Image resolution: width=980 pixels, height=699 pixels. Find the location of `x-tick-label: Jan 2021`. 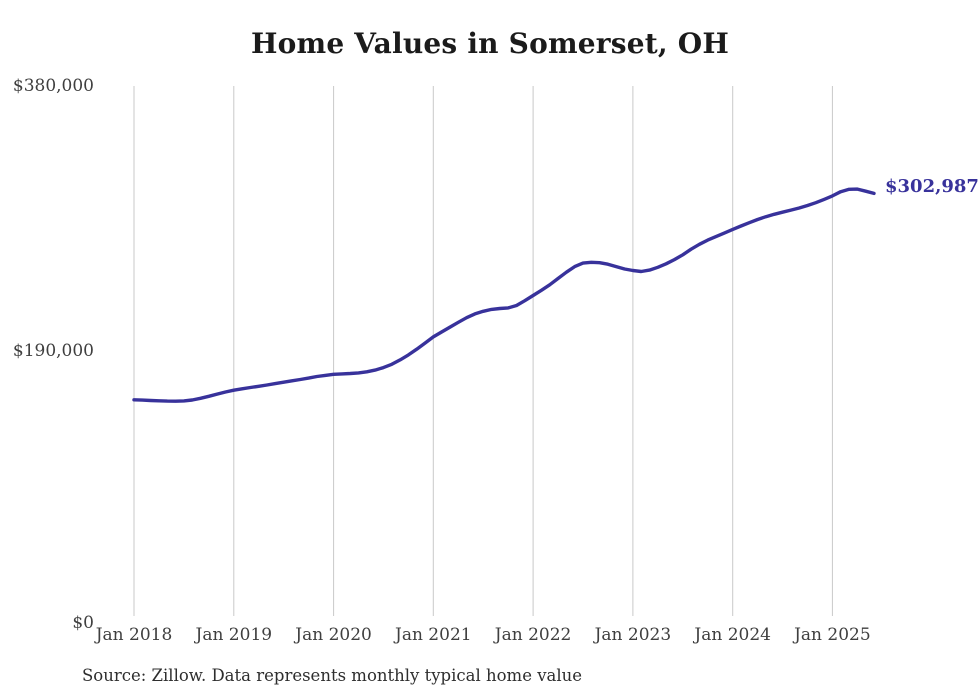

x-tick-label: Jan 2021 is located at coordinates (433, 635).